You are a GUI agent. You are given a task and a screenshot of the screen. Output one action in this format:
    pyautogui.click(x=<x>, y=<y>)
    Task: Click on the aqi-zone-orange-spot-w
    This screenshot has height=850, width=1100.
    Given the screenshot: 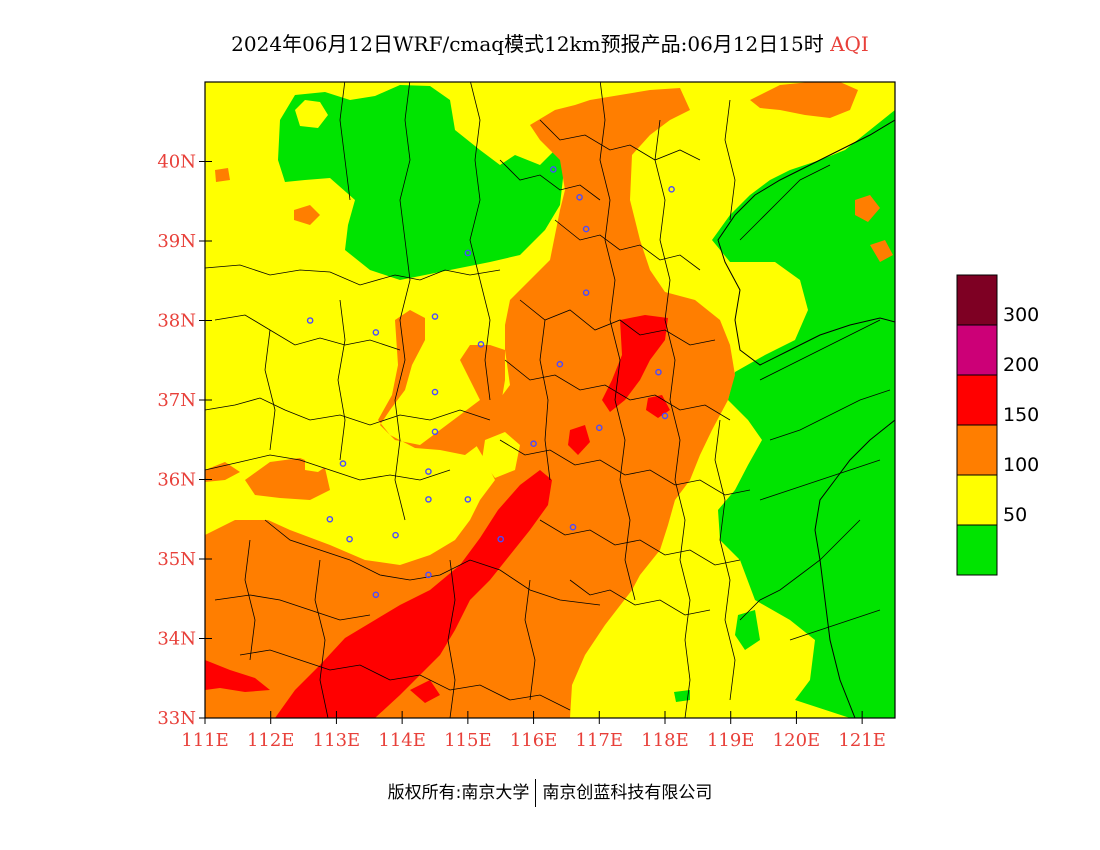 What is the action you would take?
    pyautogui.click(x=222, y=175)
    